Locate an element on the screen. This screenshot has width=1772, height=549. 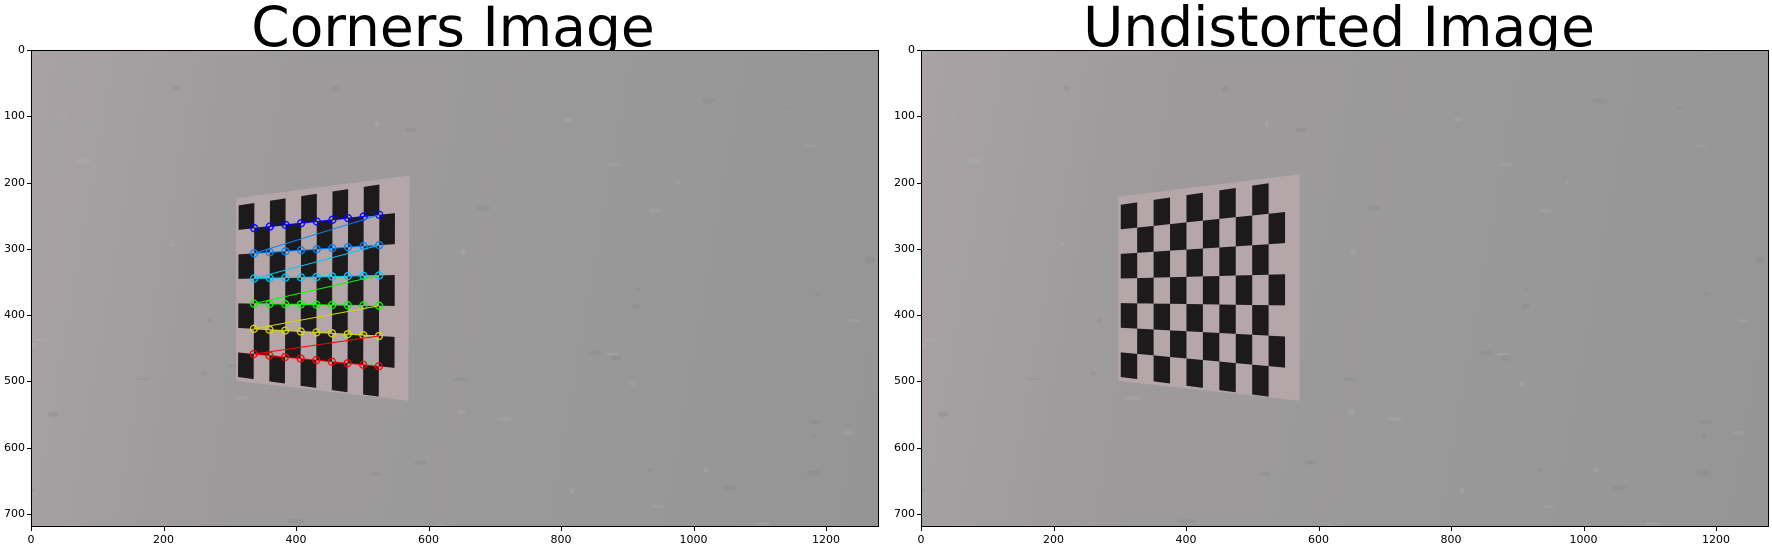
y-tick-label: 400 is located at coordinates (904, 314).